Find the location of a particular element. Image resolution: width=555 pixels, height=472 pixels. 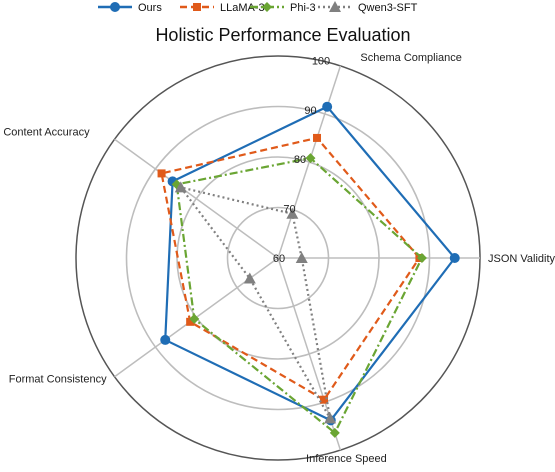

data-point-ours-format-consistency is located at coordinates (165, 339).